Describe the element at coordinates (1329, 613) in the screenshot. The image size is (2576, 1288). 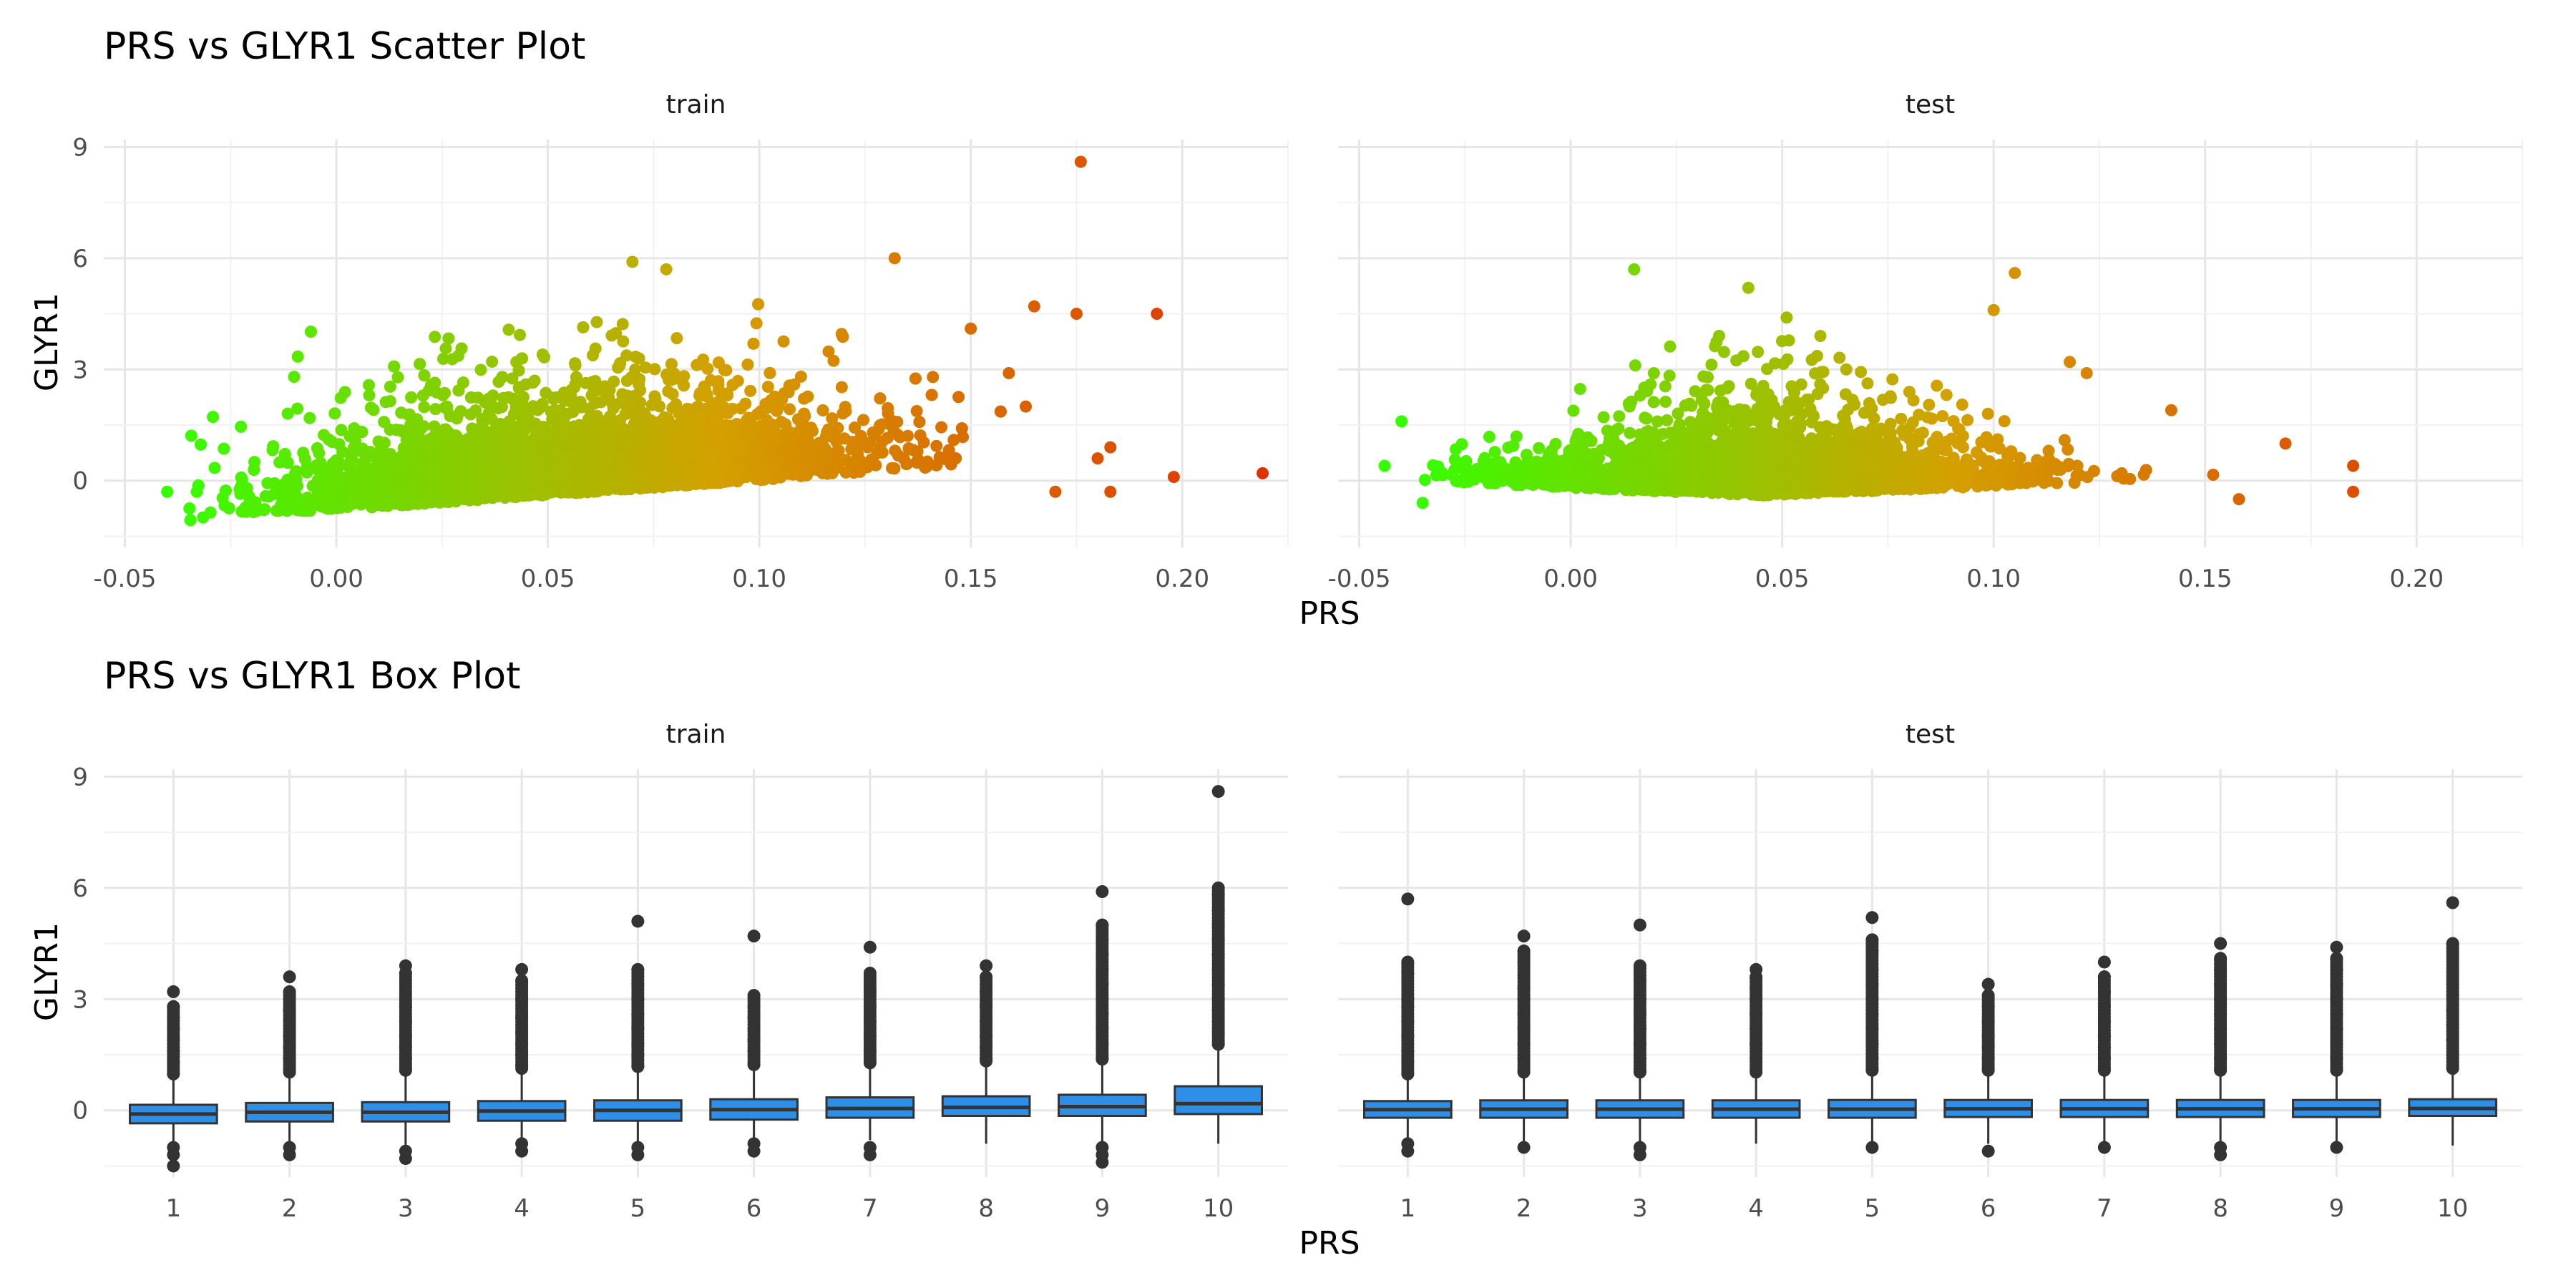
I see `scatter-x-axis-title: PRS` at that location.